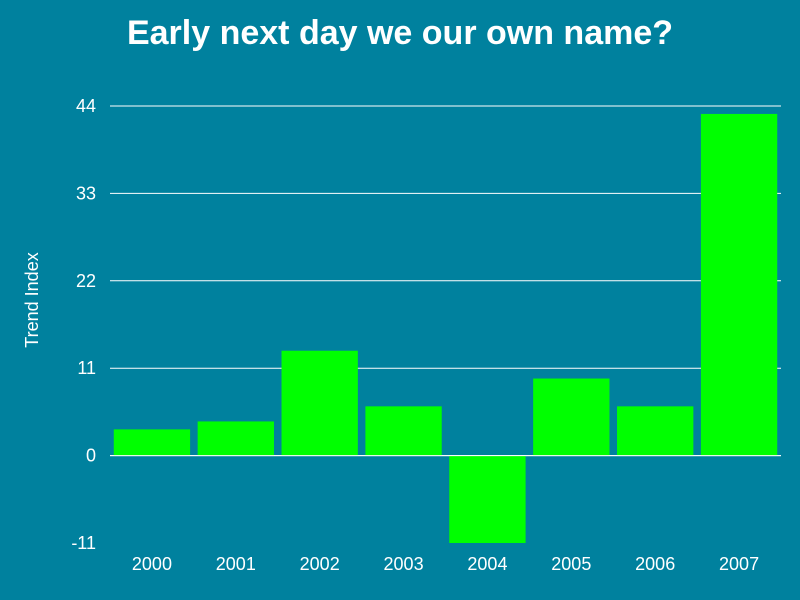 This screenshot has height=600, width=800. Describe the element at coordinates (403, 431) in the screenshot. I see `bar-2003` at that location.